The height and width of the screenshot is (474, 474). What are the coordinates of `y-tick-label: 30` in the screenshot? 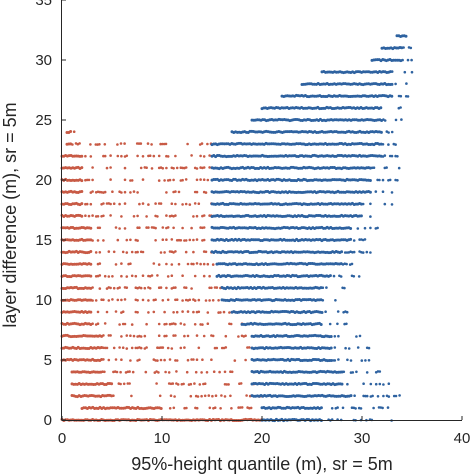 It's located at (43, 60).